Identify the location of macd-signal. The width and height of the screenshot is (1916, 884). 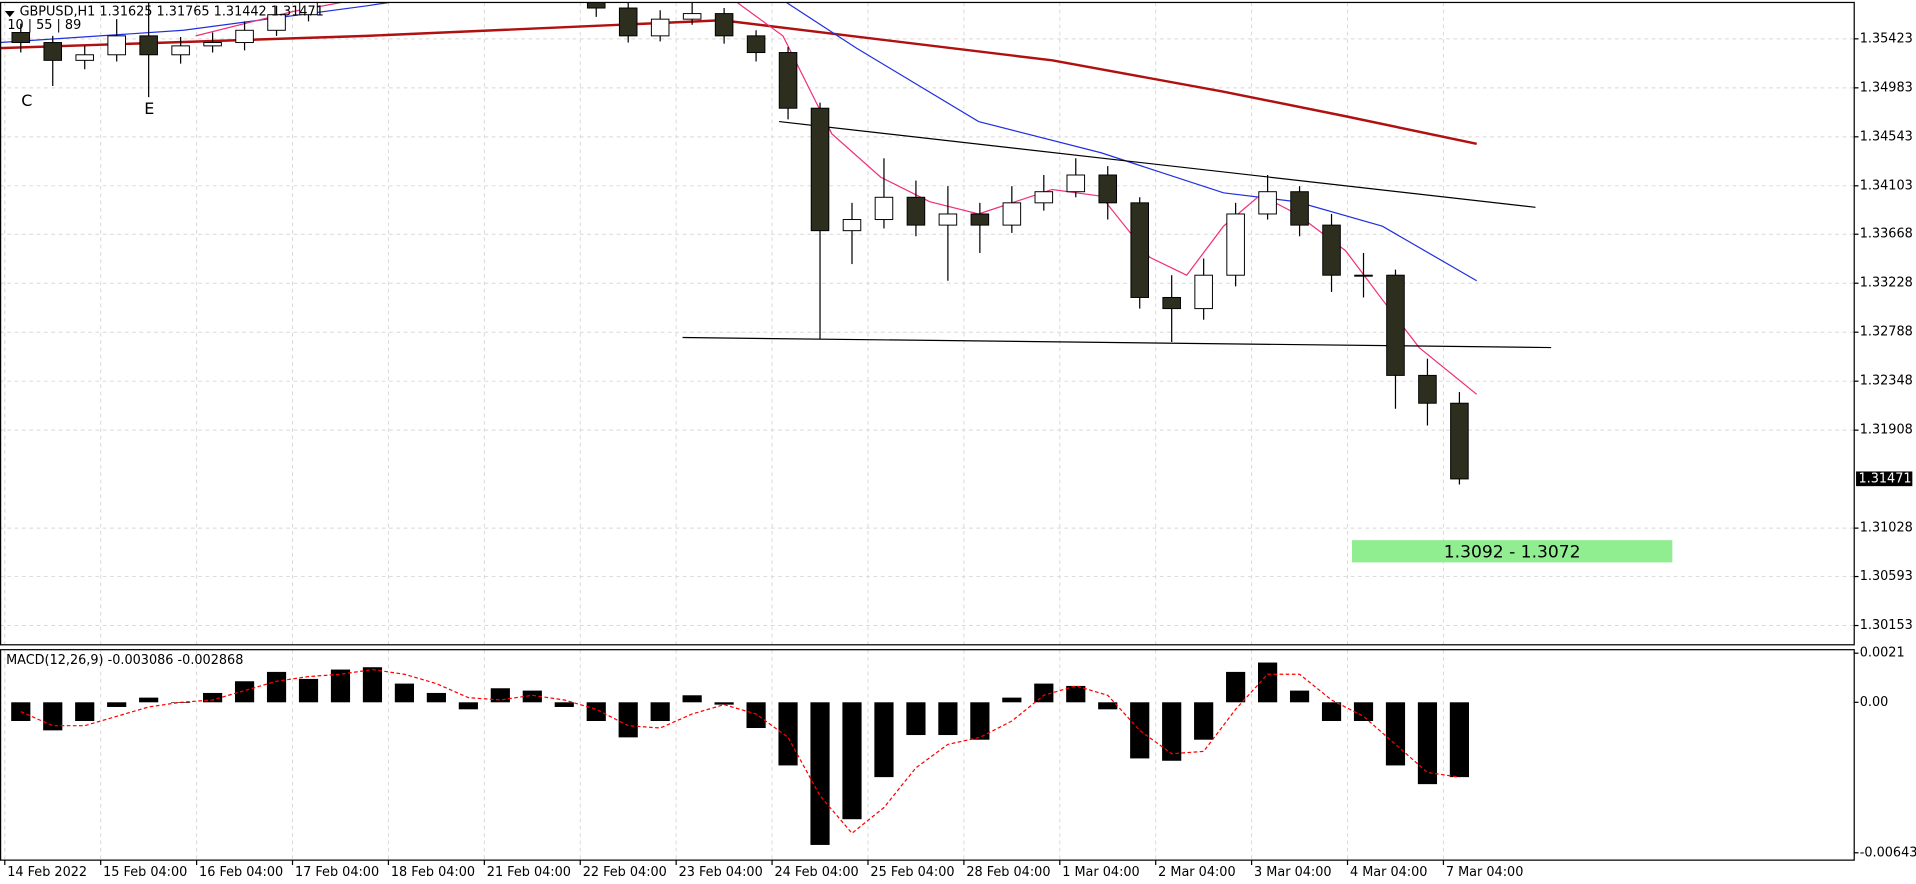
(740, 751).